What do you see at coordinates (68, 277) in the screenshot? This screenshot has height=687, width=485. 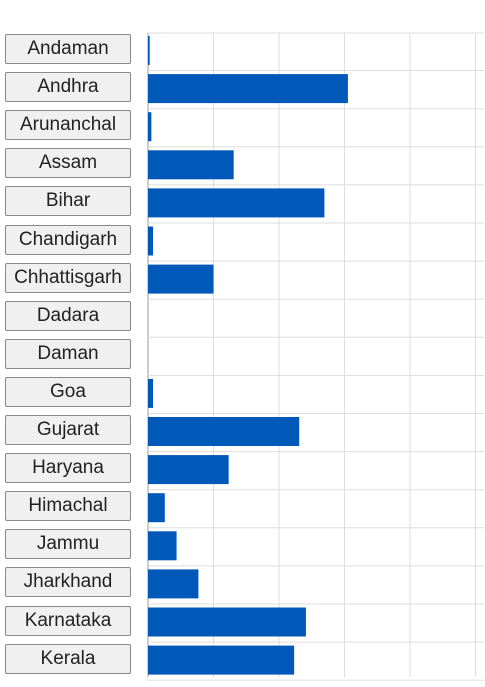 I see `category-label: Chhattisgarh` at bounding box center [68, 277].